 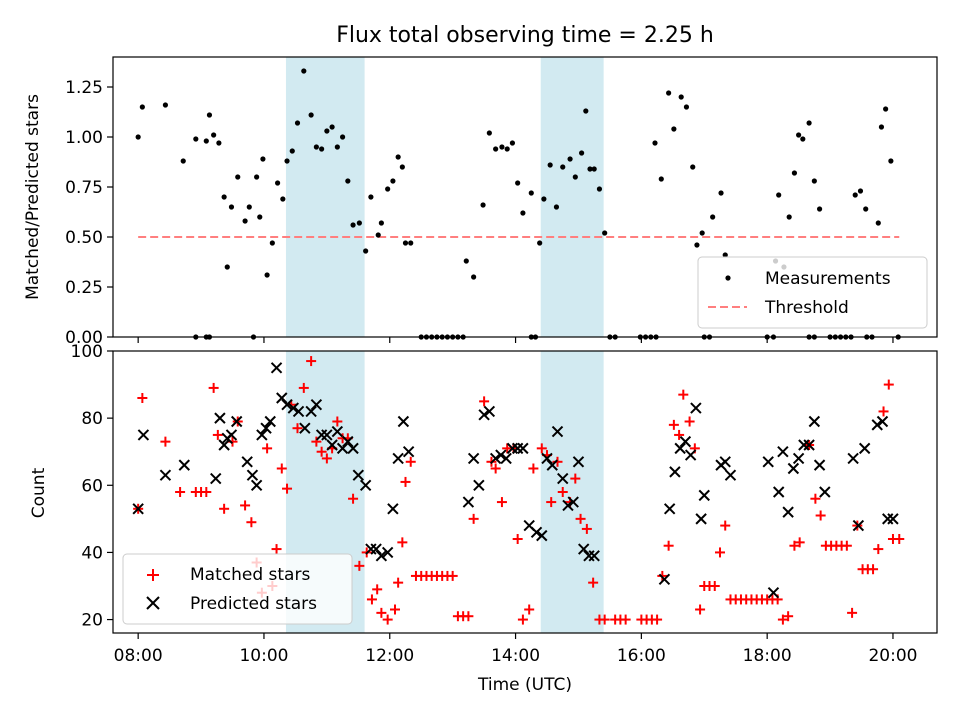 What do you see at coordinates (33, 197) in the screenshot?
I see `top-y-axis-label: Matched/Predicted stars` at bounding box center [33, 197].